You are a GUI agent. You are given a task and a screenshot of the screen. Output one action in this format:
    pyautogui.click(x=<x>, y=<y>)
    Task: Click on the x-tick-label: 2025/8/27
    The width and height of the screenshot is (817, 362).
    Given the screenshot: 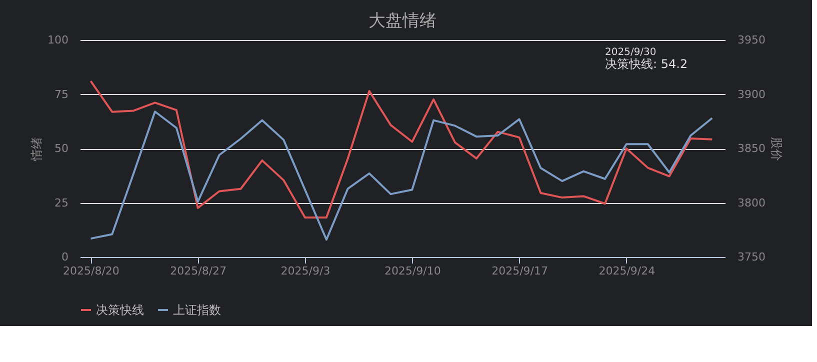 What is the action you would take?
    pyautogui.click(x=198, y=271)
    